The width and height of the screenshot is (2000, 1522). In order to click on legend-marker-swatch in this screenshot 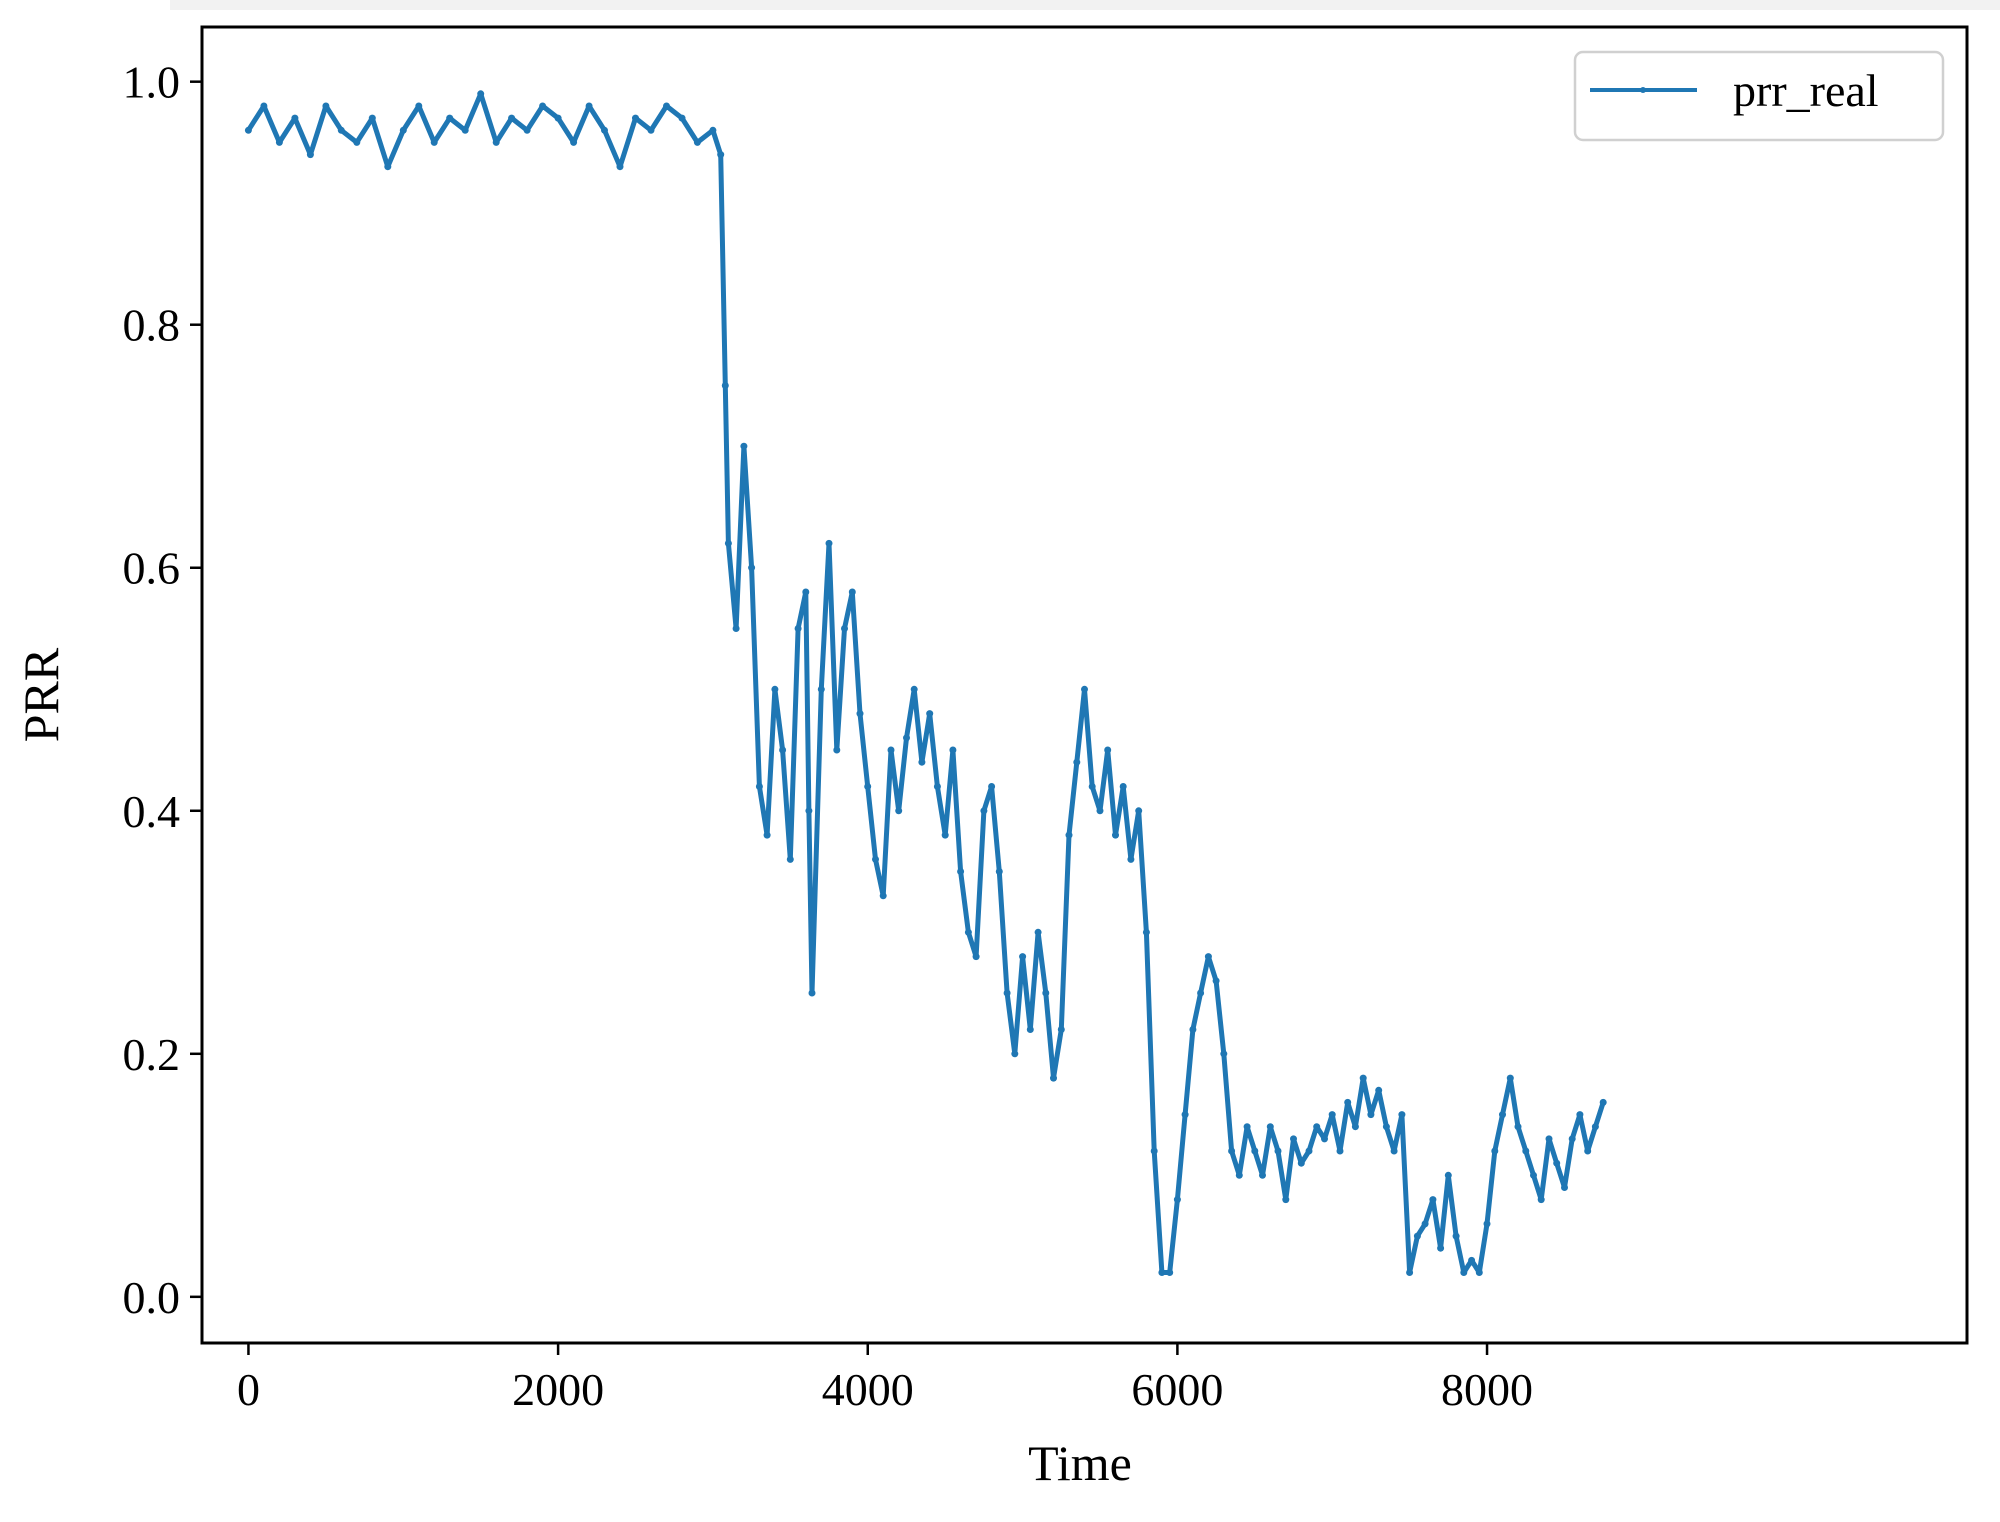, I will do `click(1643, 90)`.